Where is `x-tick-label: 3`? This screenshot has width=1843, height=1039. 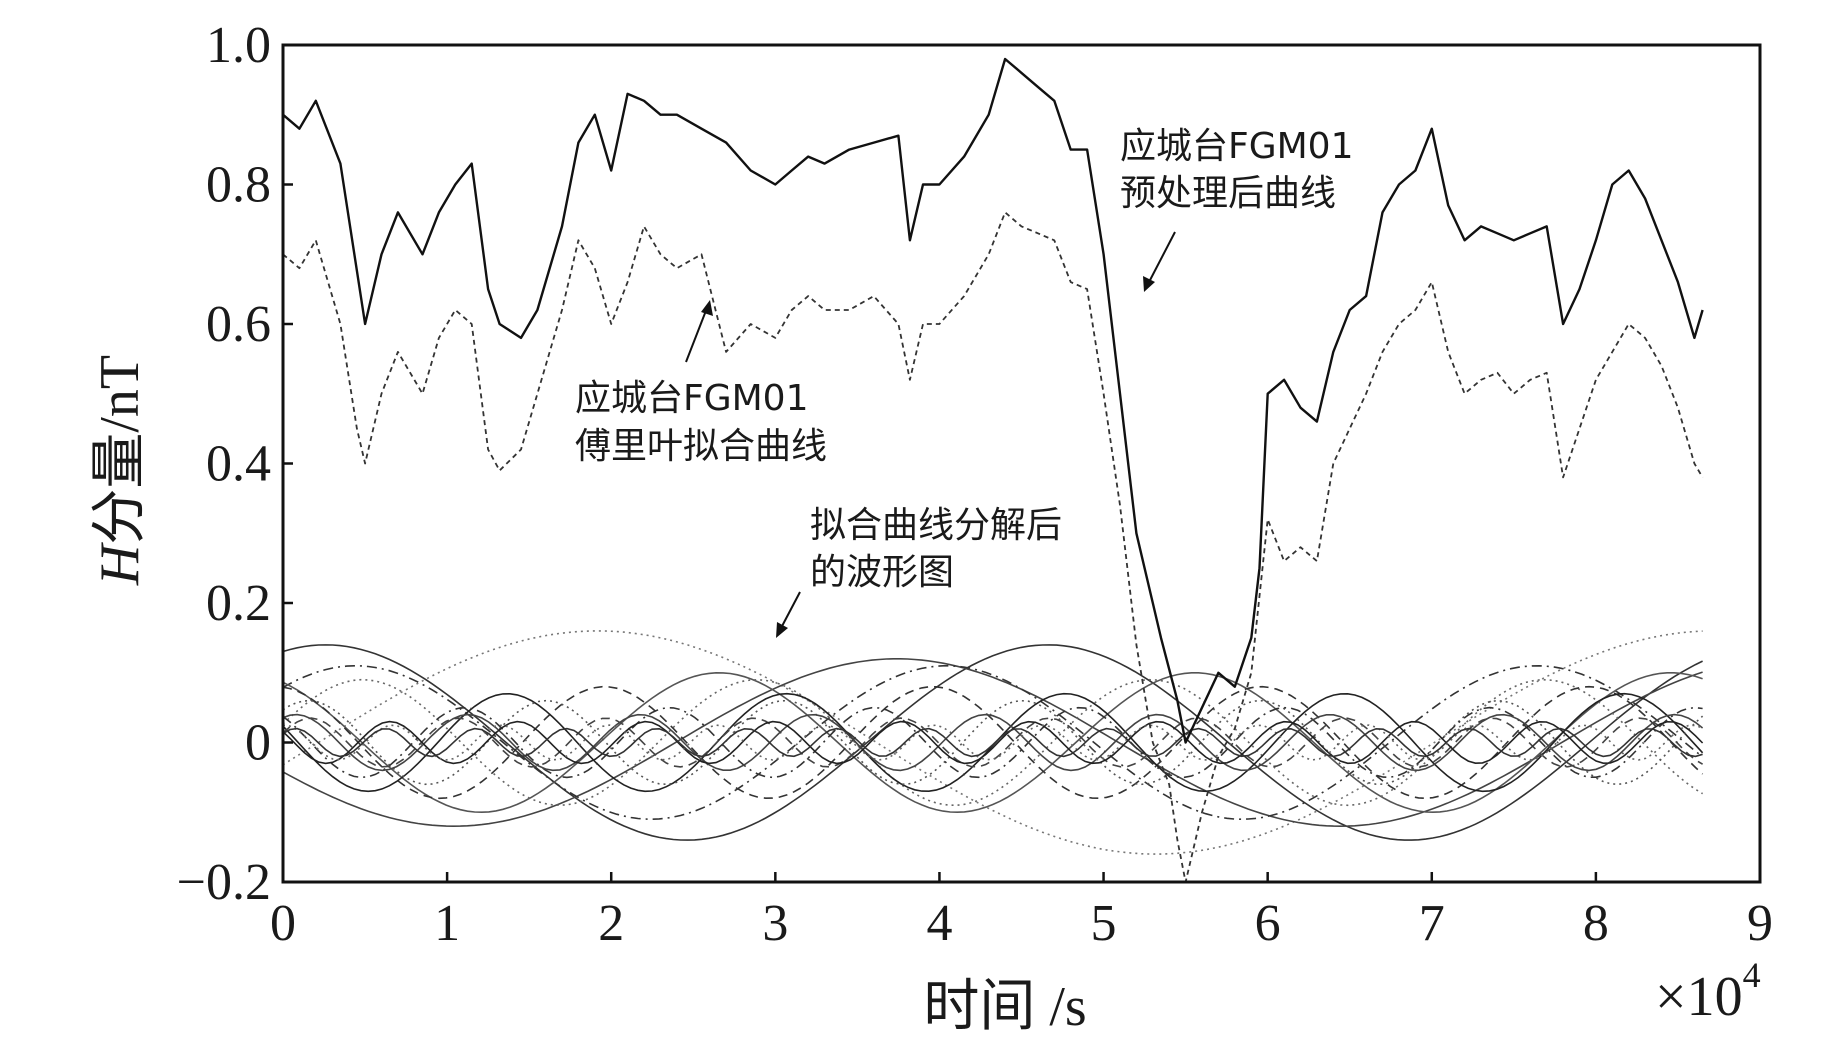
x-tick-label: 3 is located at coordinates (775, 923).